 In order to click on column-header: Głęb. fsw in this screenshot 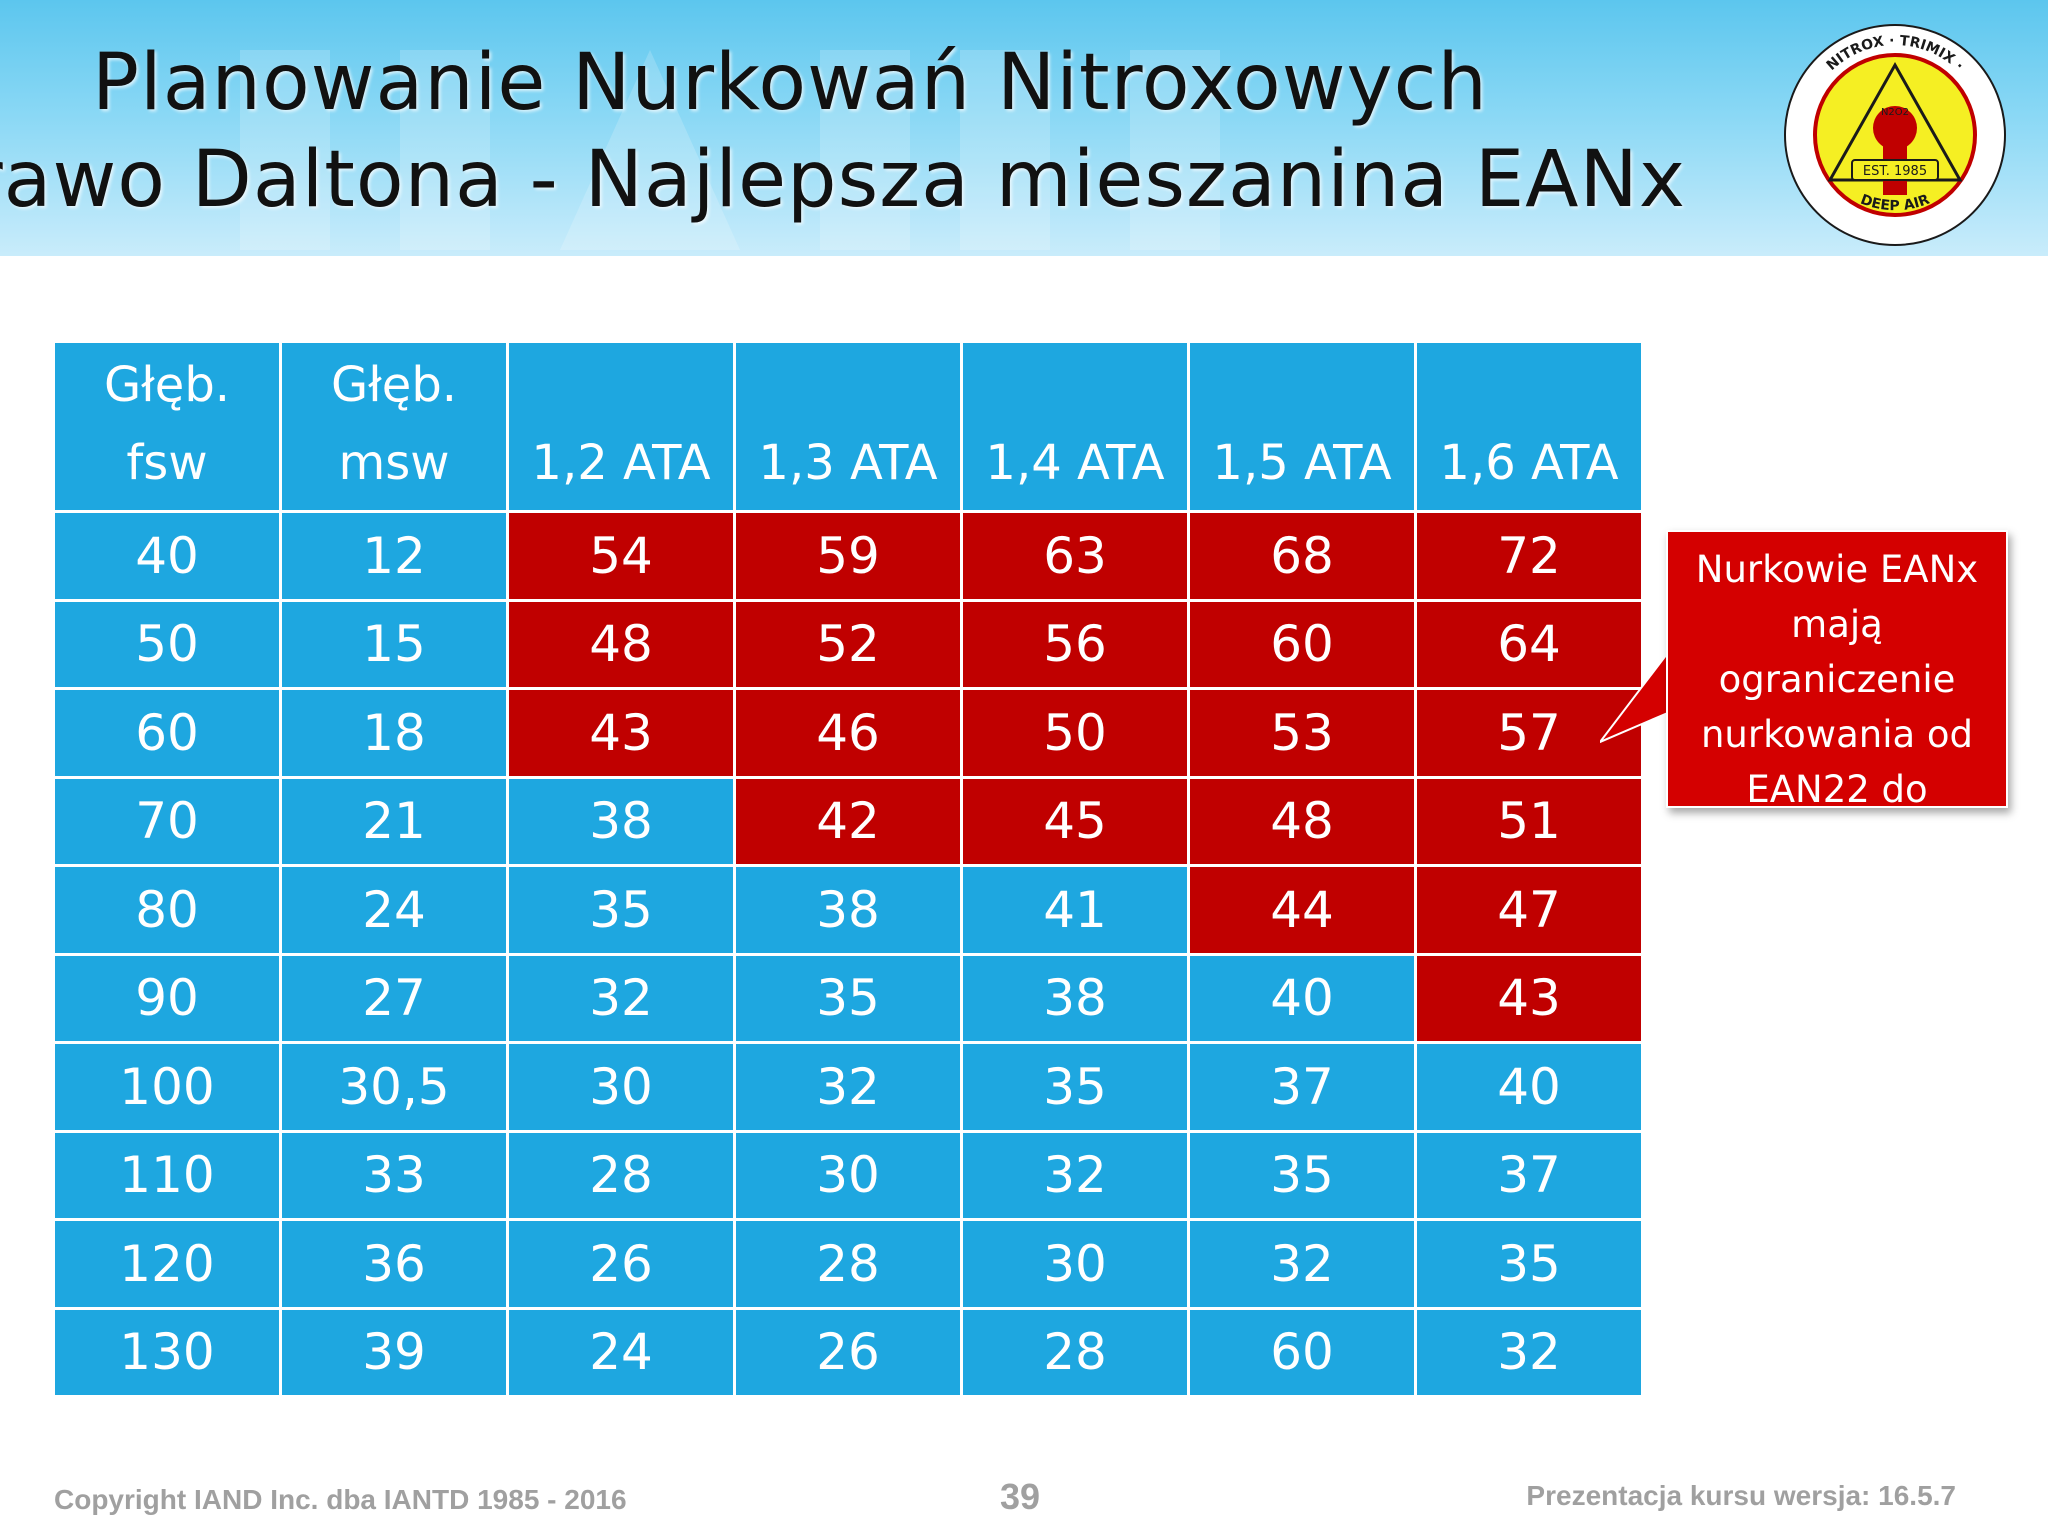, I will do `click(167, 426)`.